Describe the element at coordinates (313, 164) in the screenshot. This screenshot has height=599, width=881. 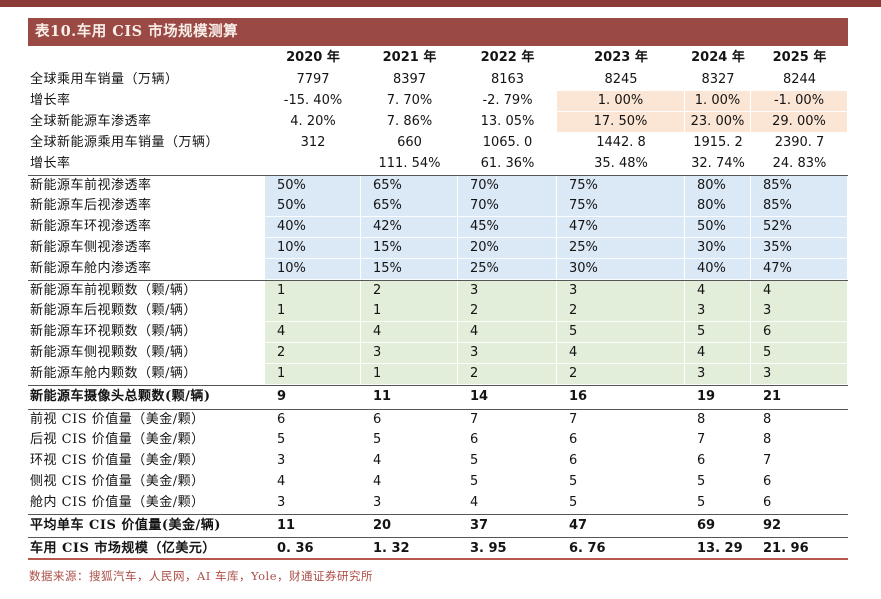
I see `cell-value` at that location.